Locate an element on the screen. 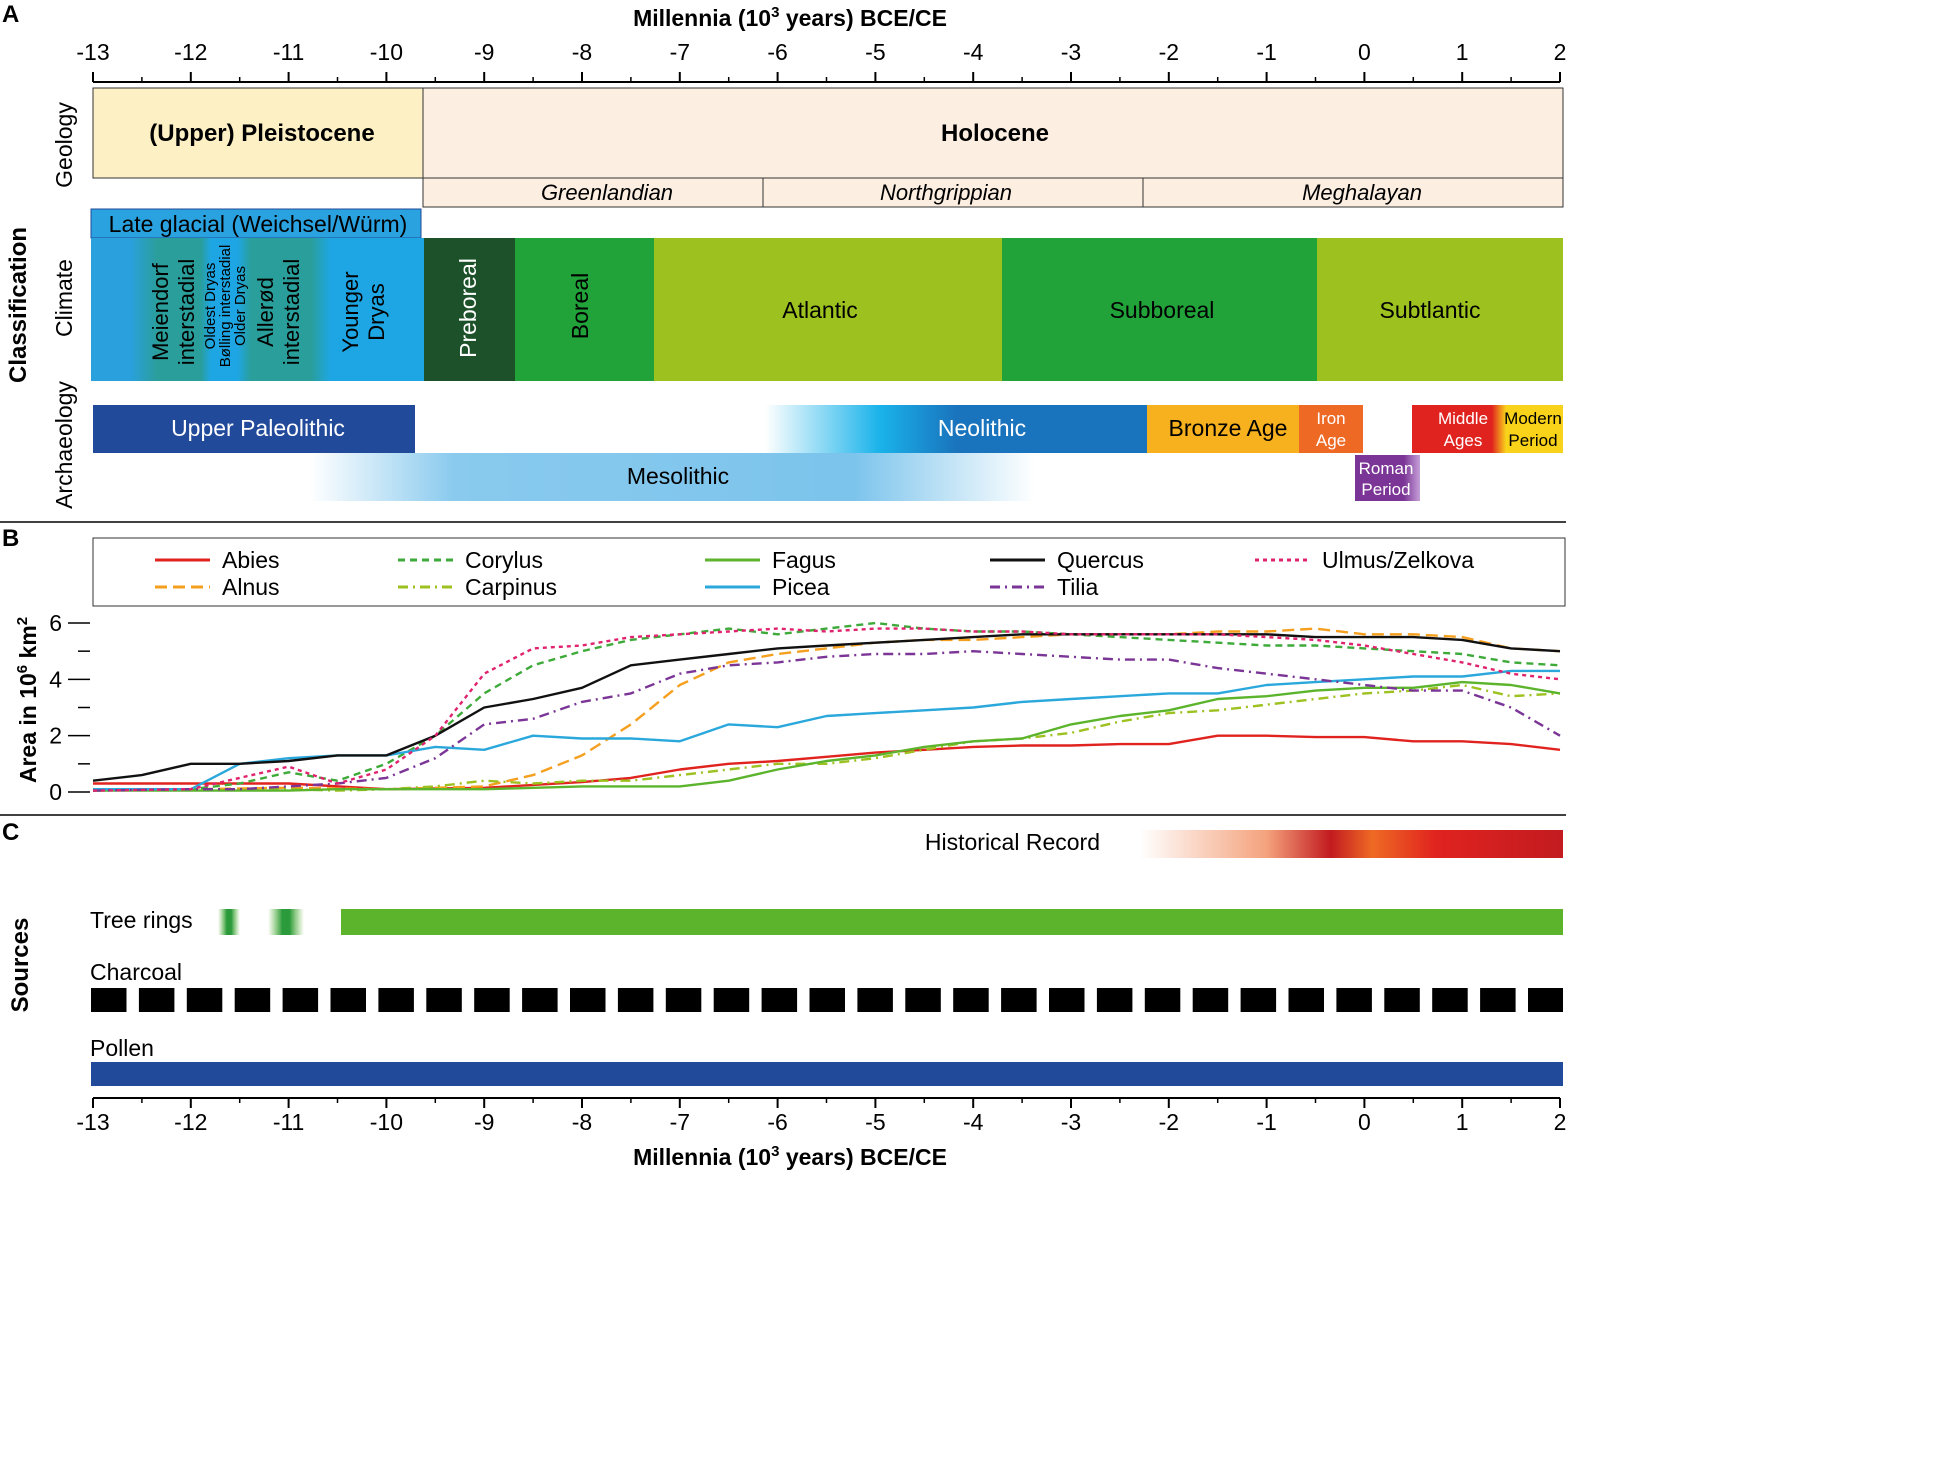  legend-label-abies: Abies is located at coordinates (251, 560).